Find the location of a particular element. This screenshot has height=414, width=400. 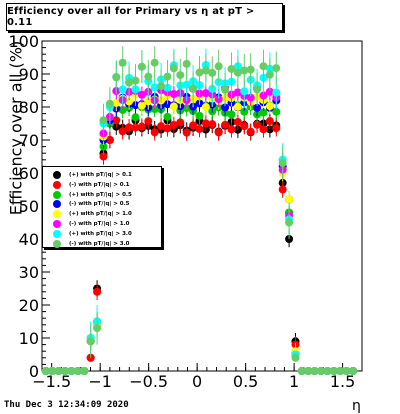

legend-entry: (-) with pT/|q| > 0.1 is located at coordinates (86, 185).